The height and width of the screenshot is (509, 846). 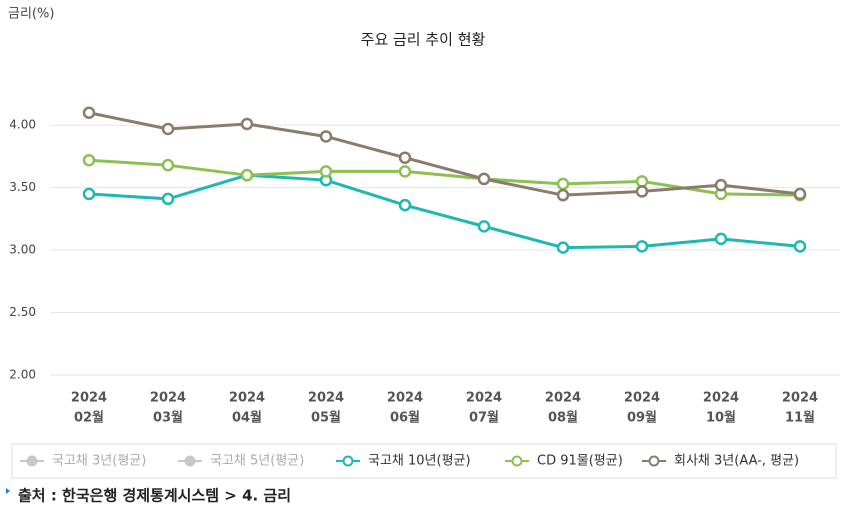 What do you see at coordinates (736, 461) in the screenshot?
I see `legend-label: 회사채 3년(AA-, 평균)` at bounding box center [736, 461].